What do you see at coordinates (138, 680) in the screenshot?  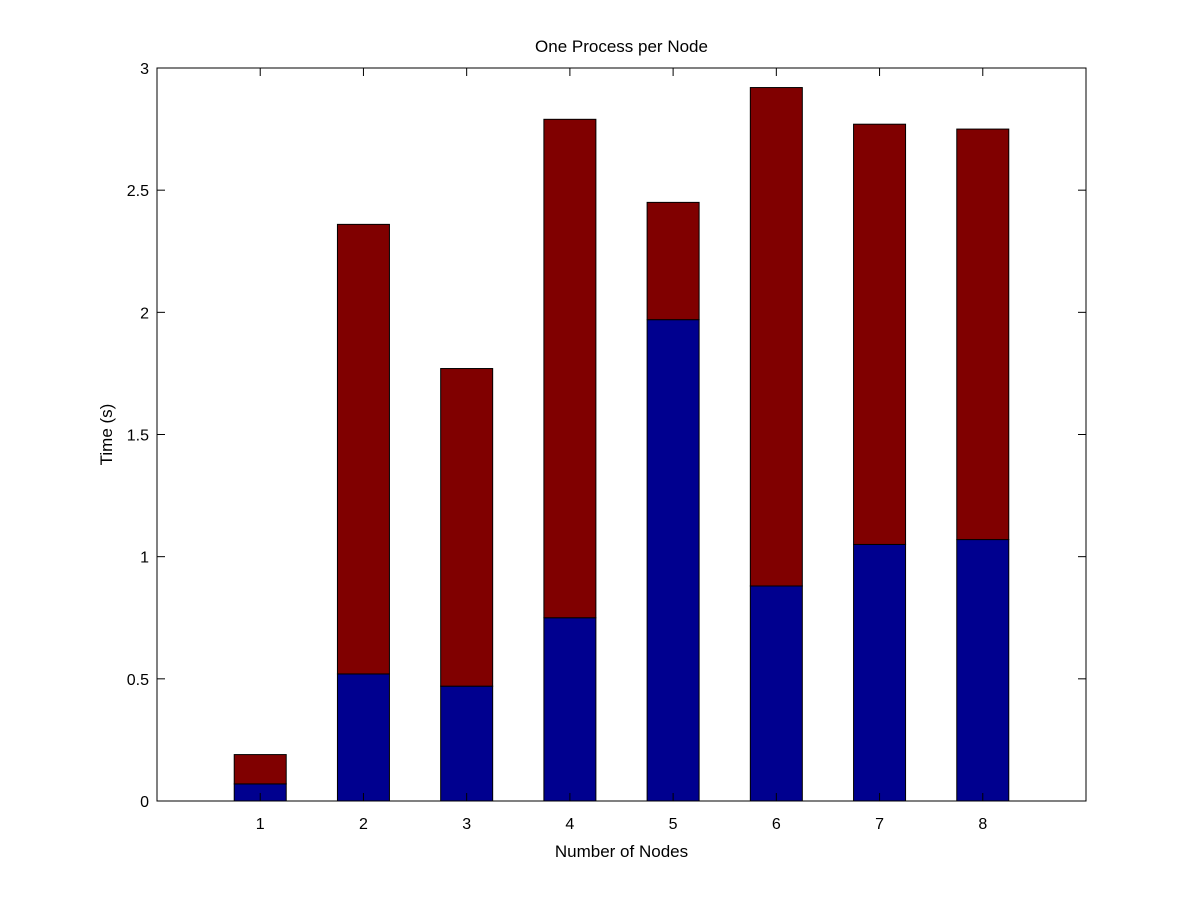 I see `y-tick-label: 0.5` at bounding box center [138, 680].